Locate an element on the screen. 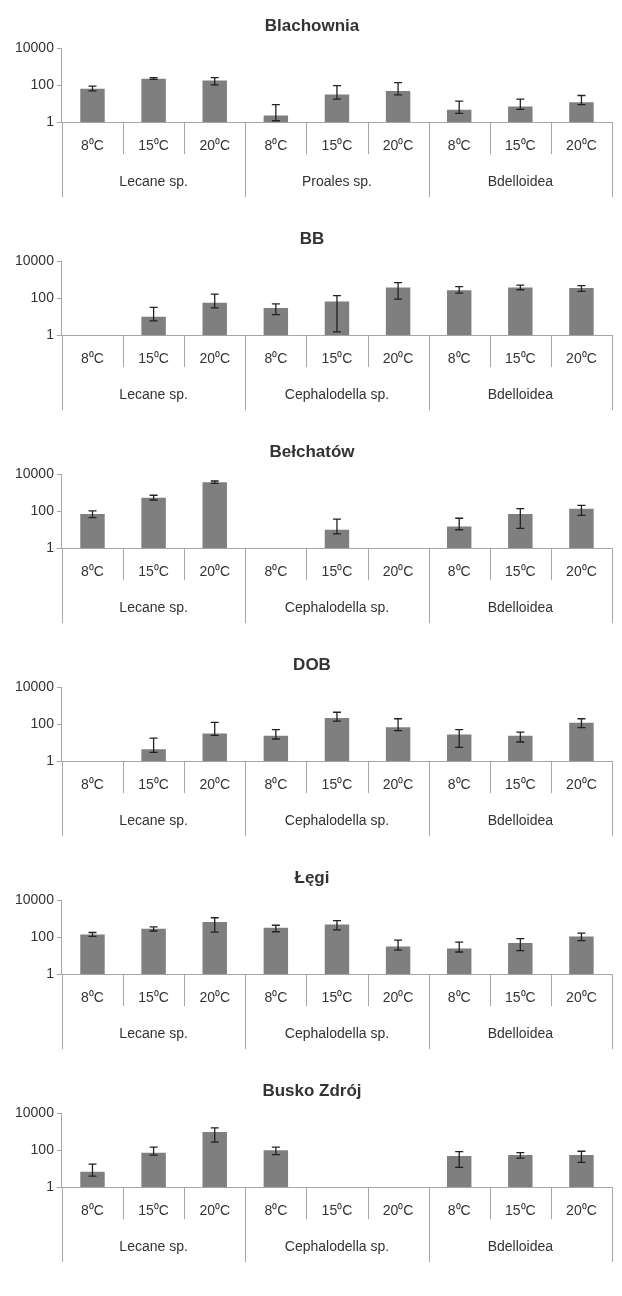  chart-title: Bełchatów is located at coordinates (312, 451).